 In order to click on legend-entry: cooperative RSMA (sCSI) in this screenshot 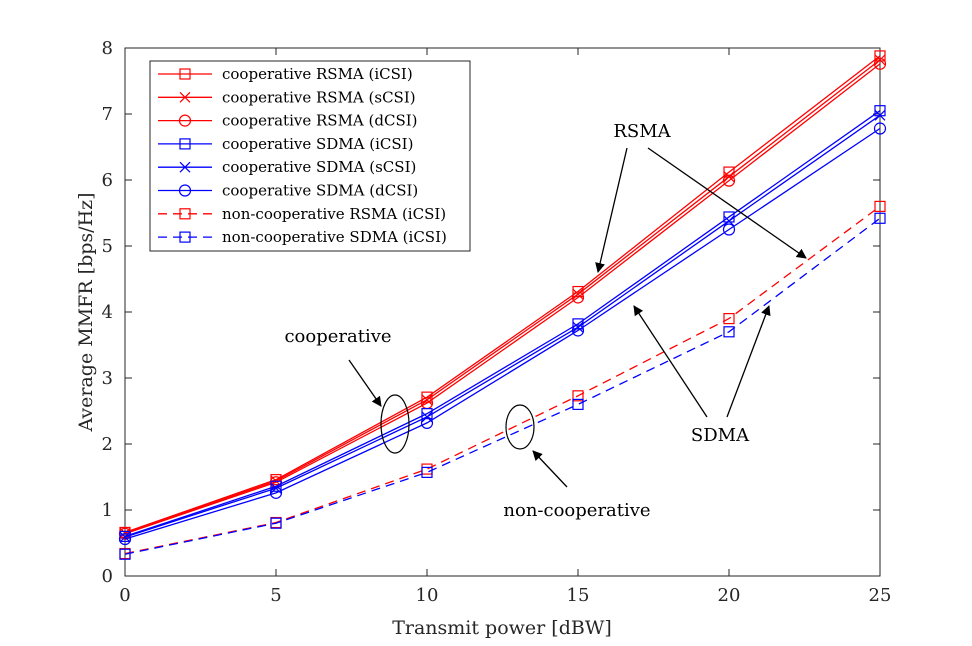, I will do `click(287, 97)`.